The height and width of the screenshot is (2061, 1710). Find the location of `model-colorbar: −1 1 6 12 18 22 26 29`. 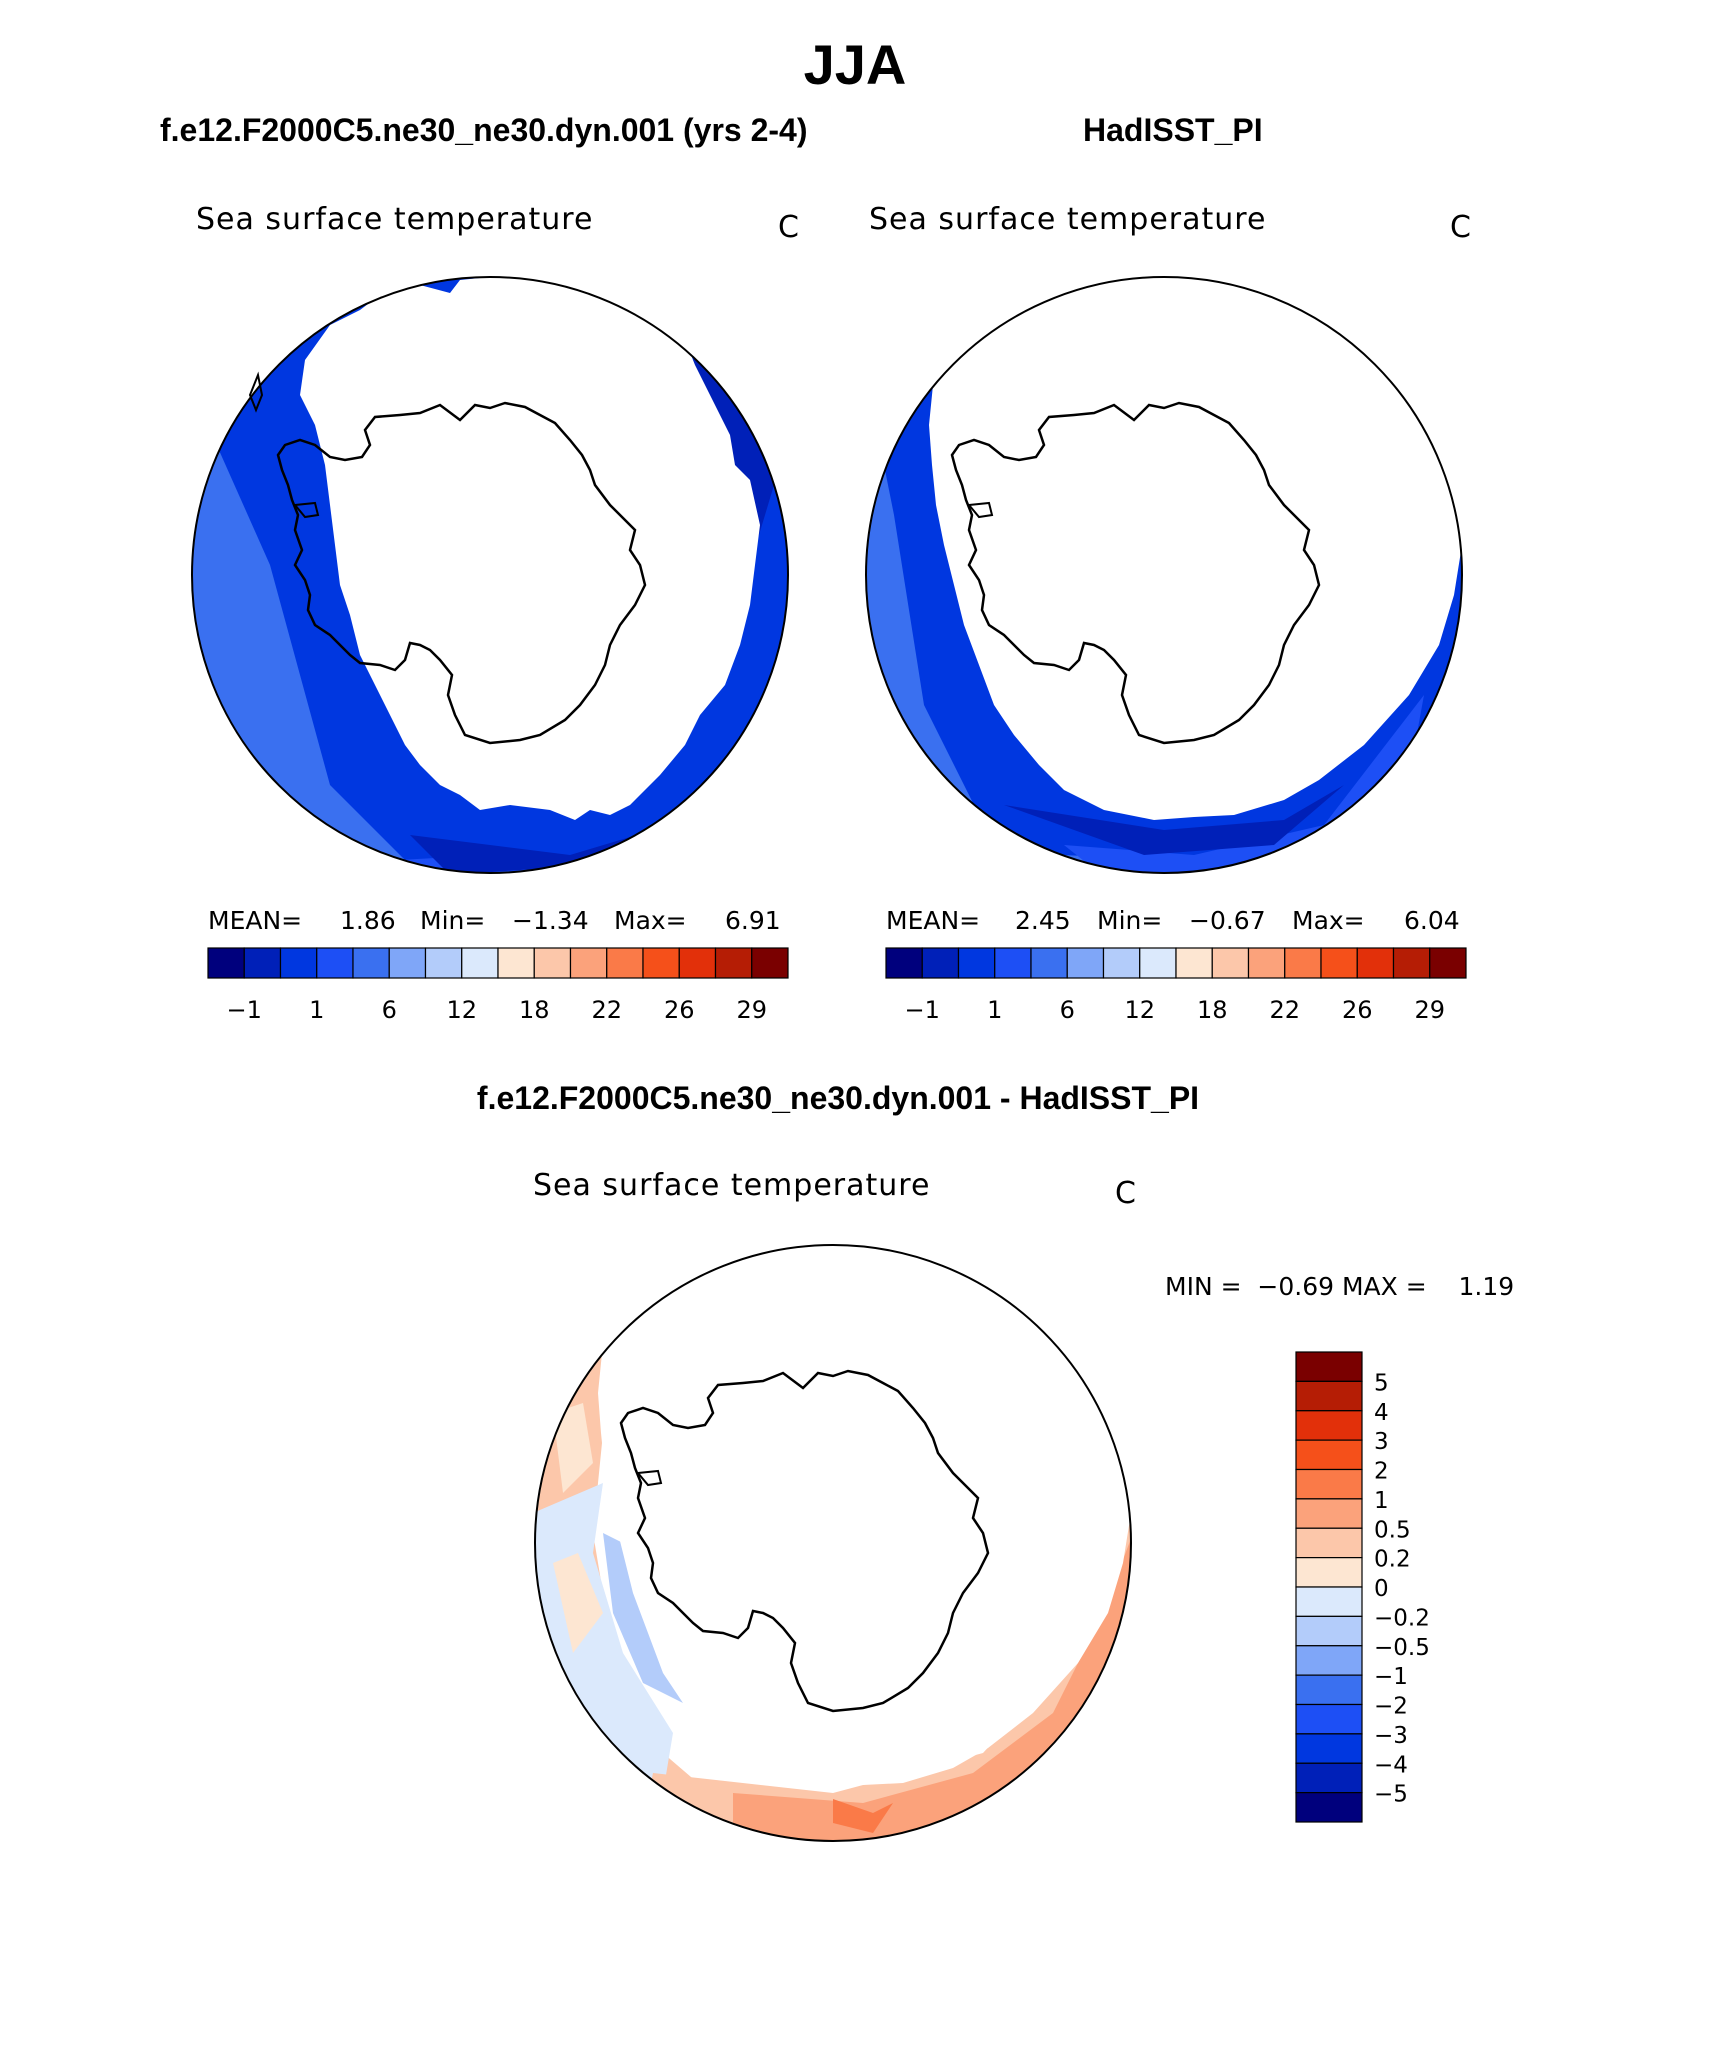

model-colorbar: −1 1 6 12 18 22 26 29 is located at coordinates (498, 985).